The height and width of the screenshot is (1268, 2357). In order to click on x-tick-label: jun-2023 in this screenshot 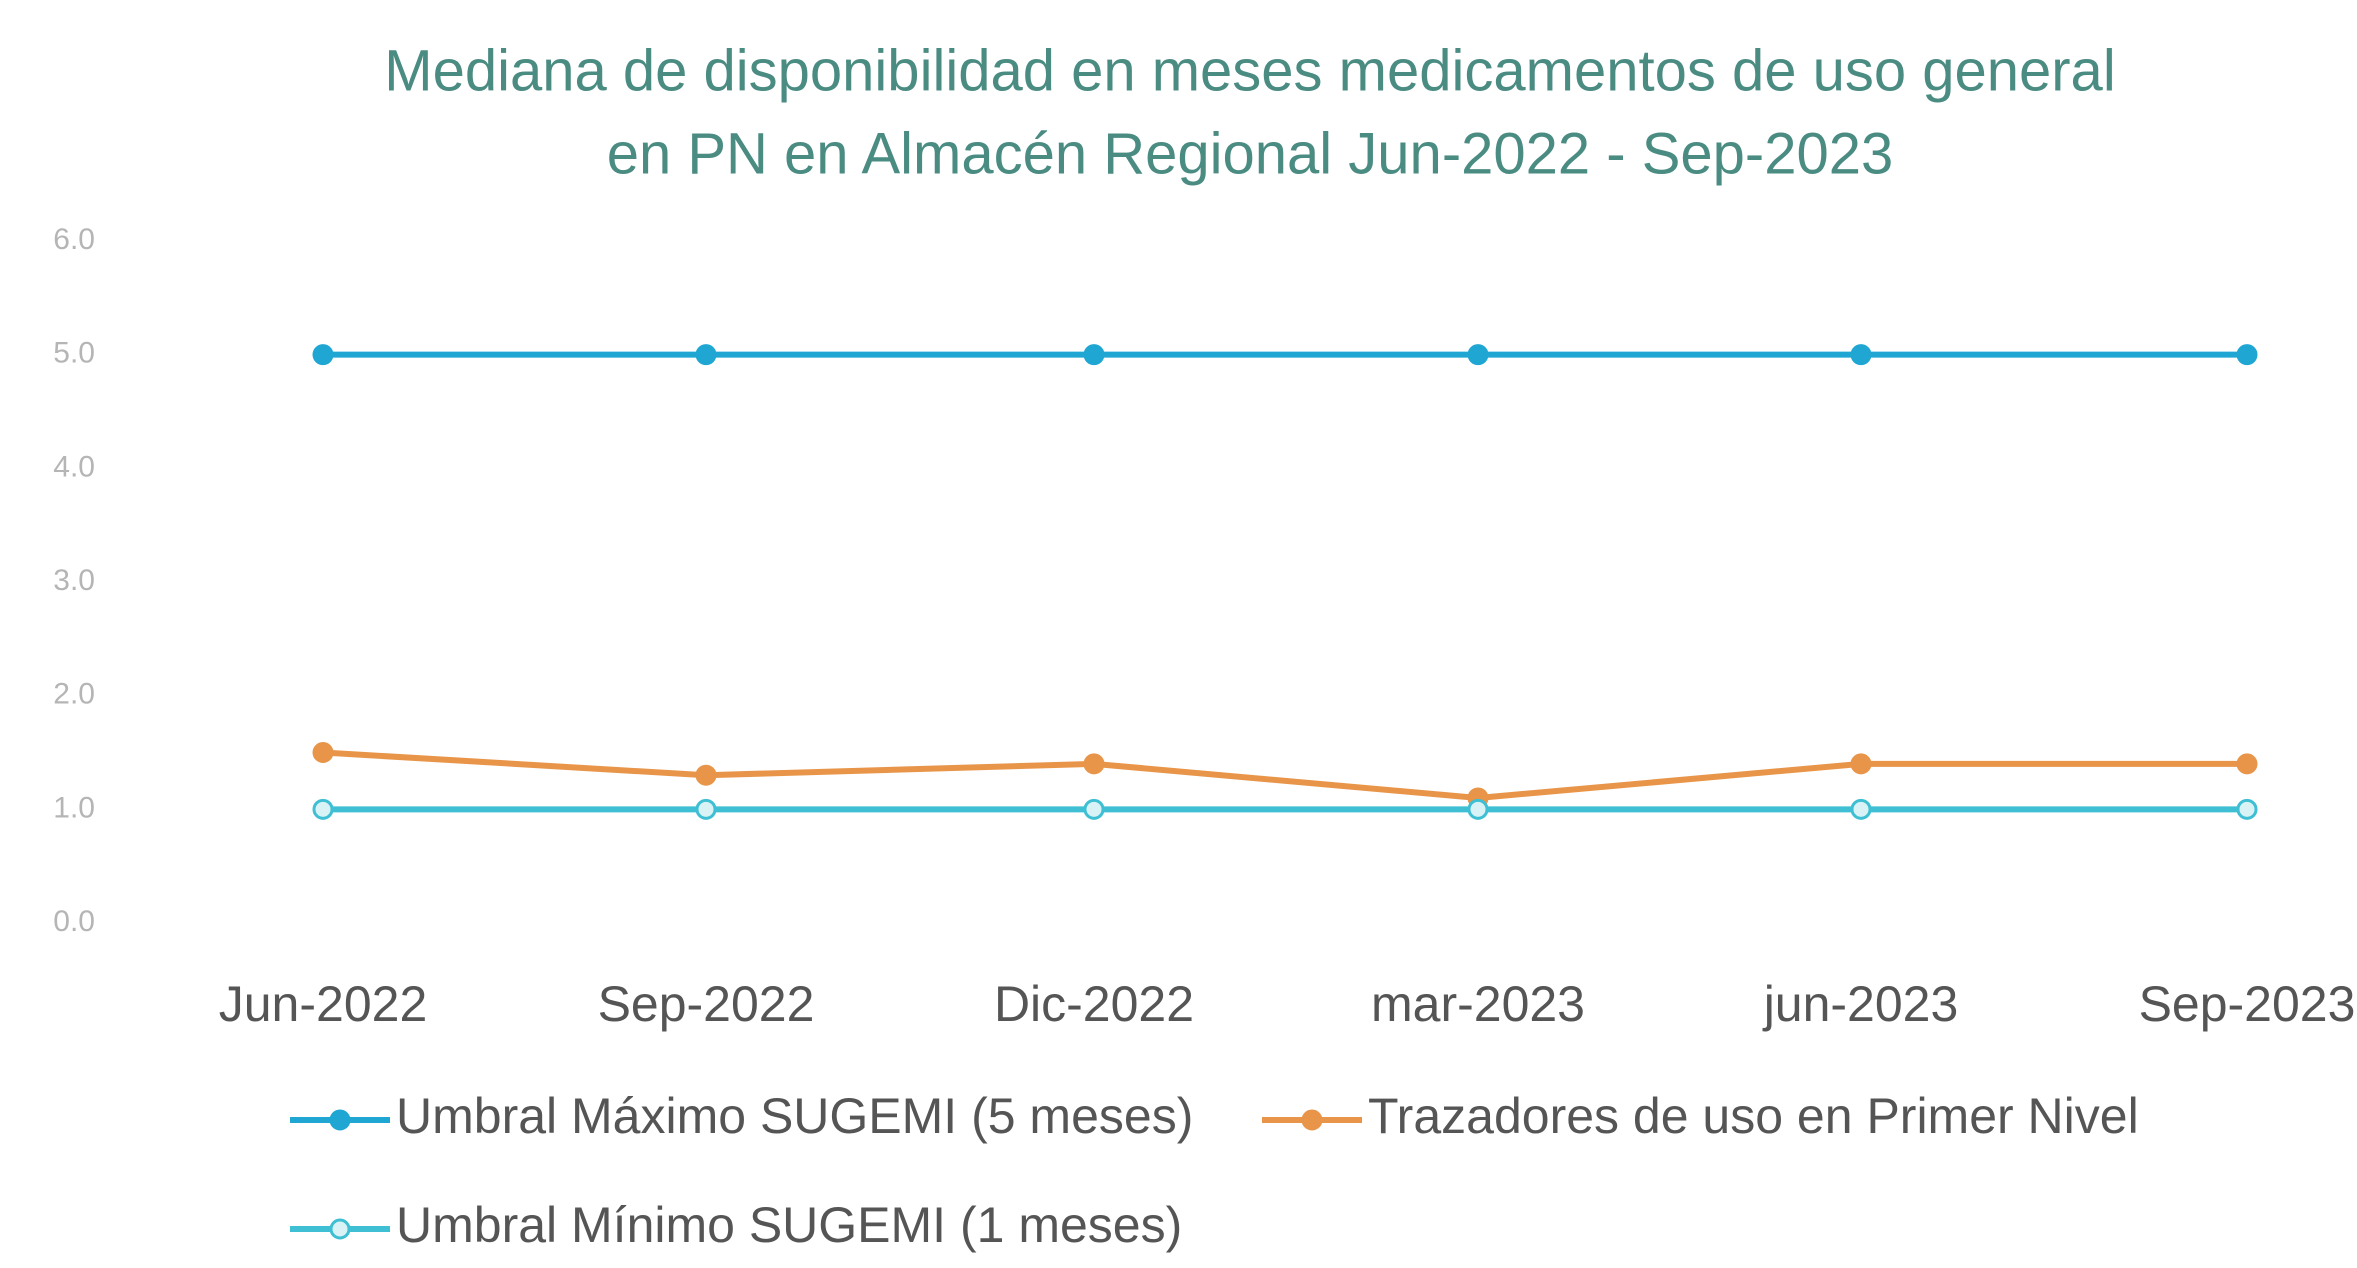, I will do `click(1860, 1004)`.